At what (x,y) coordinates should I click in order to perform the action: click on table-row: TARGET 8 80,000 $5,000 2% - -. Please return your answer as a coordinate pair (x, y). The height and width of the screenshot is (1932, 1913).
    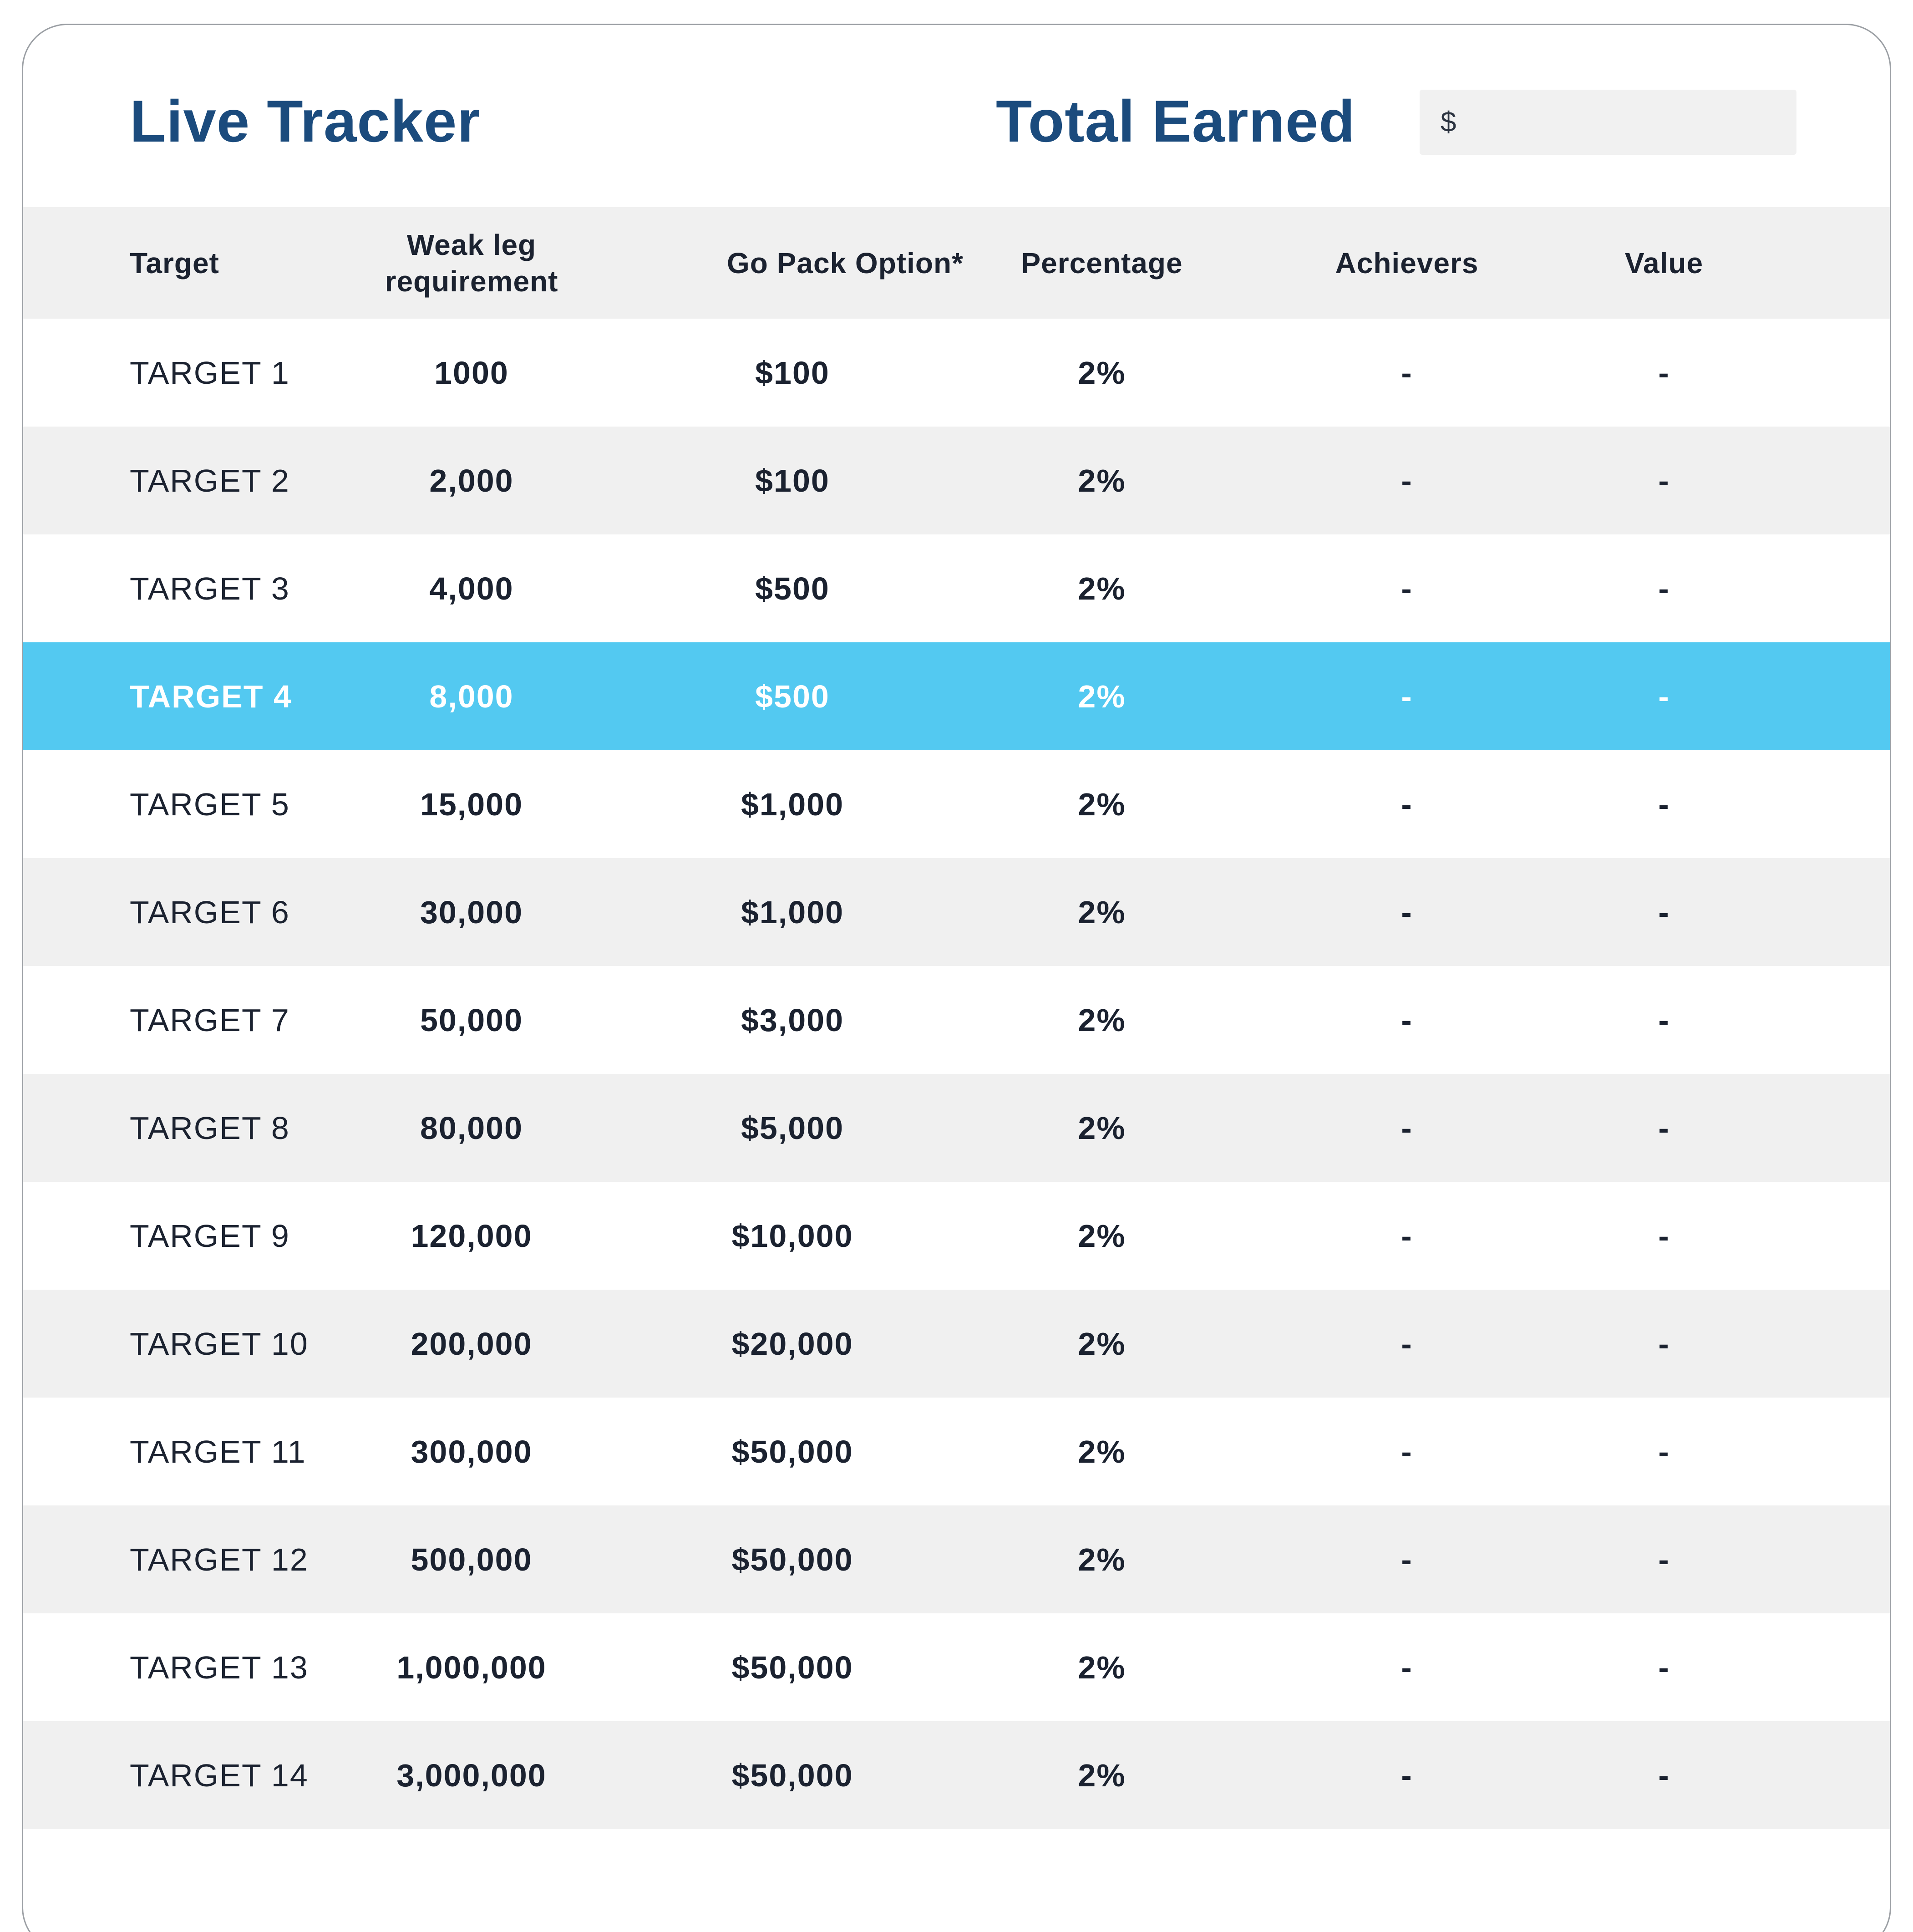
    Looking at the image, I should click on (956, 1128).